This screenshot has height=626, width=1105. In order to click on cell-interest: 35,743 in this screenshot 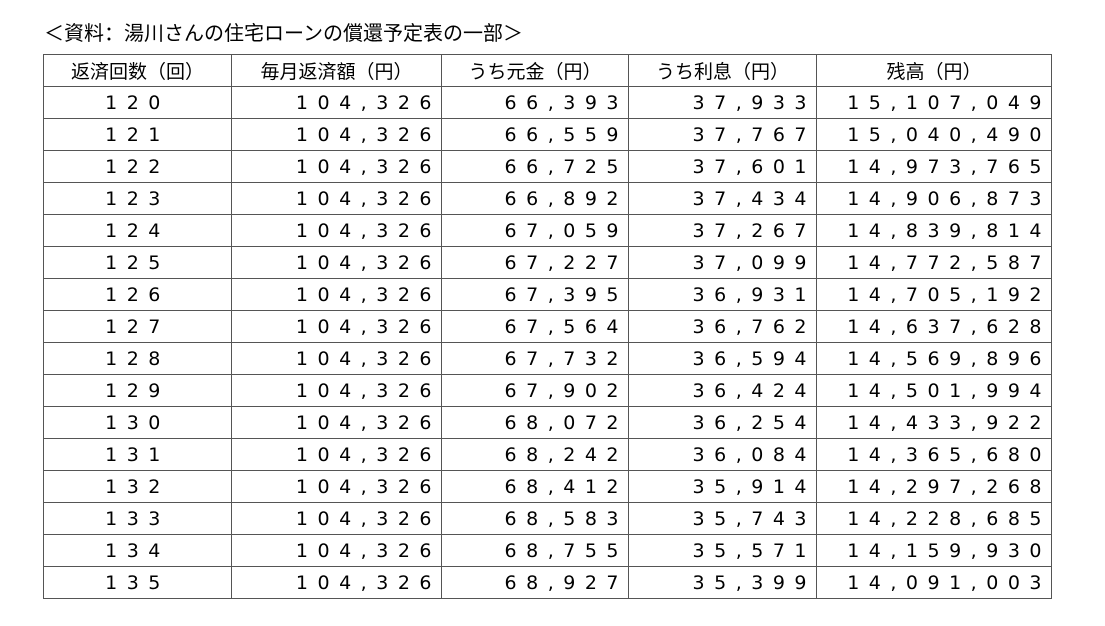, I will do `click(722, 518)`.